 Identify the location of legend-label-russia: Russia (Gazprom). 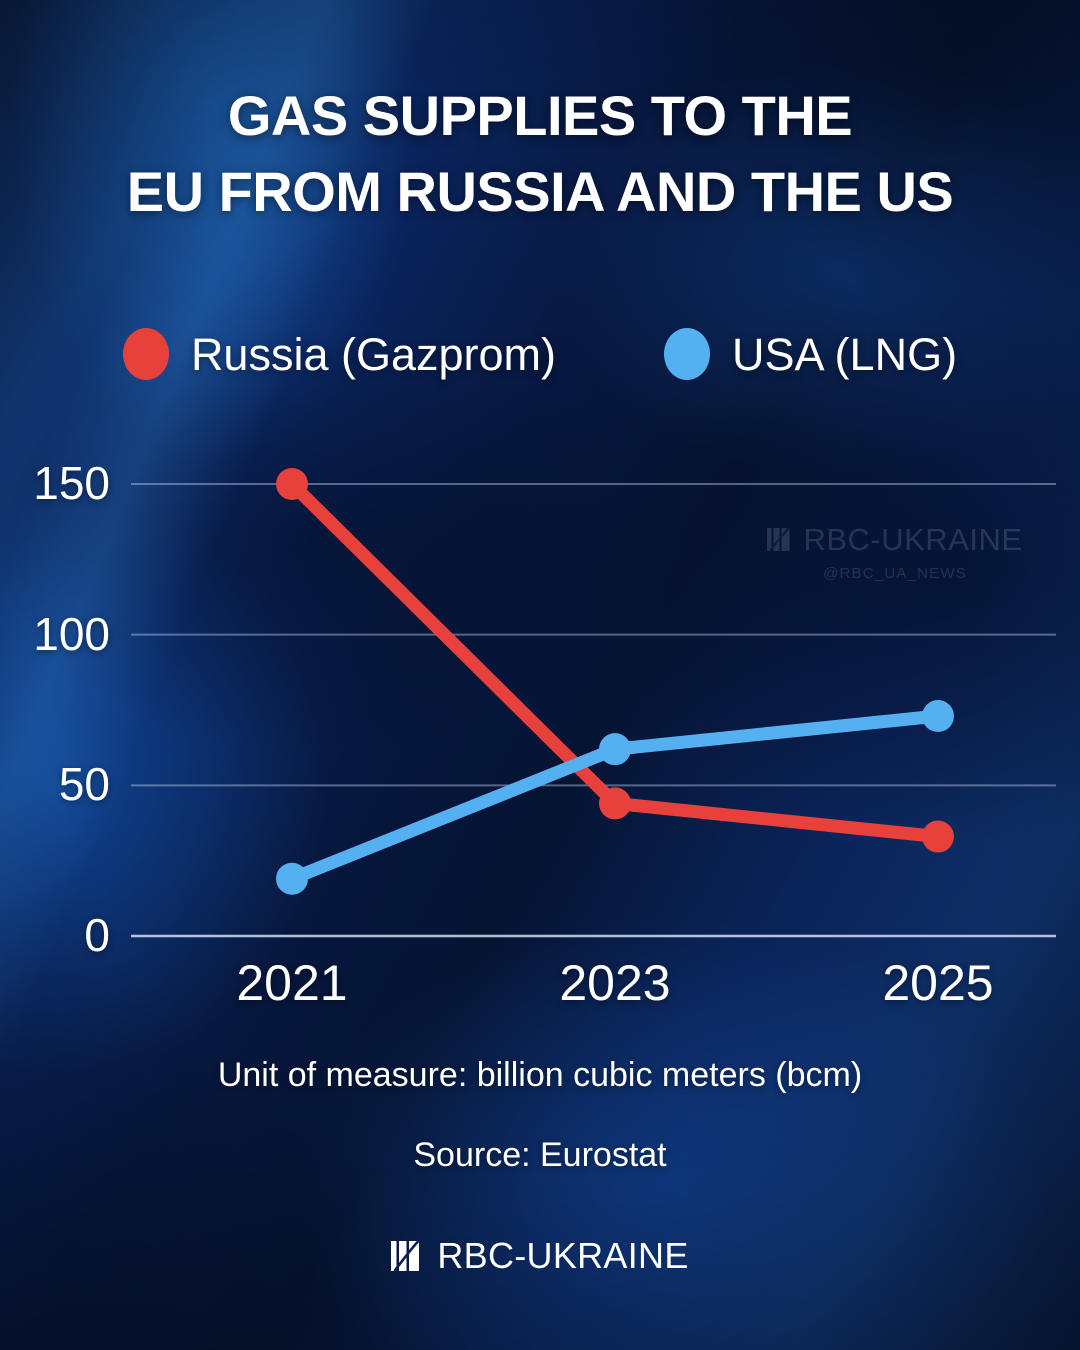
(373, 354).